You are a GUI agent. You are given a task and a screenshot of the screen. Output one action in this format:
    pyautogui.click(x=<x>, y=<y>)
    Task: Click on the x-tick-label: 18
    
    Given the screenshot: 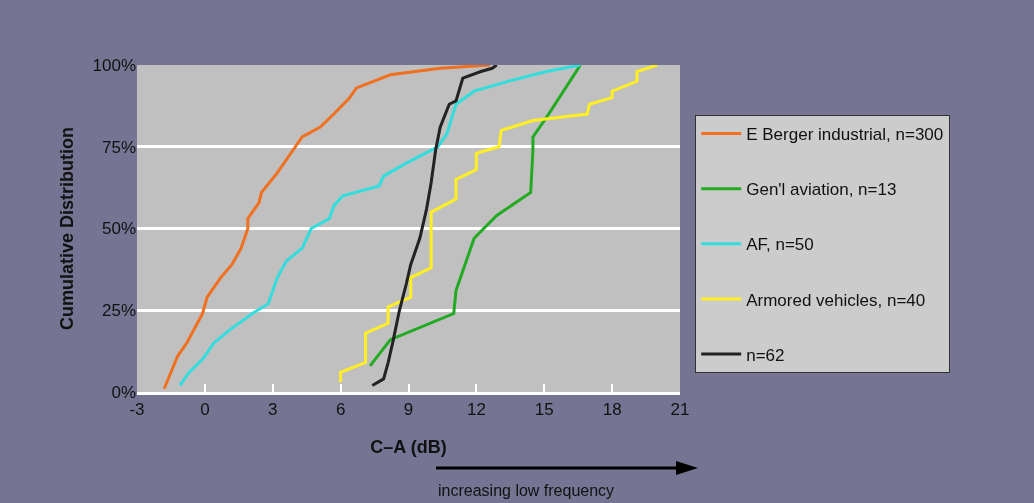 What is the action you would take?
    pyautogui.click(x=612, y=410)
    